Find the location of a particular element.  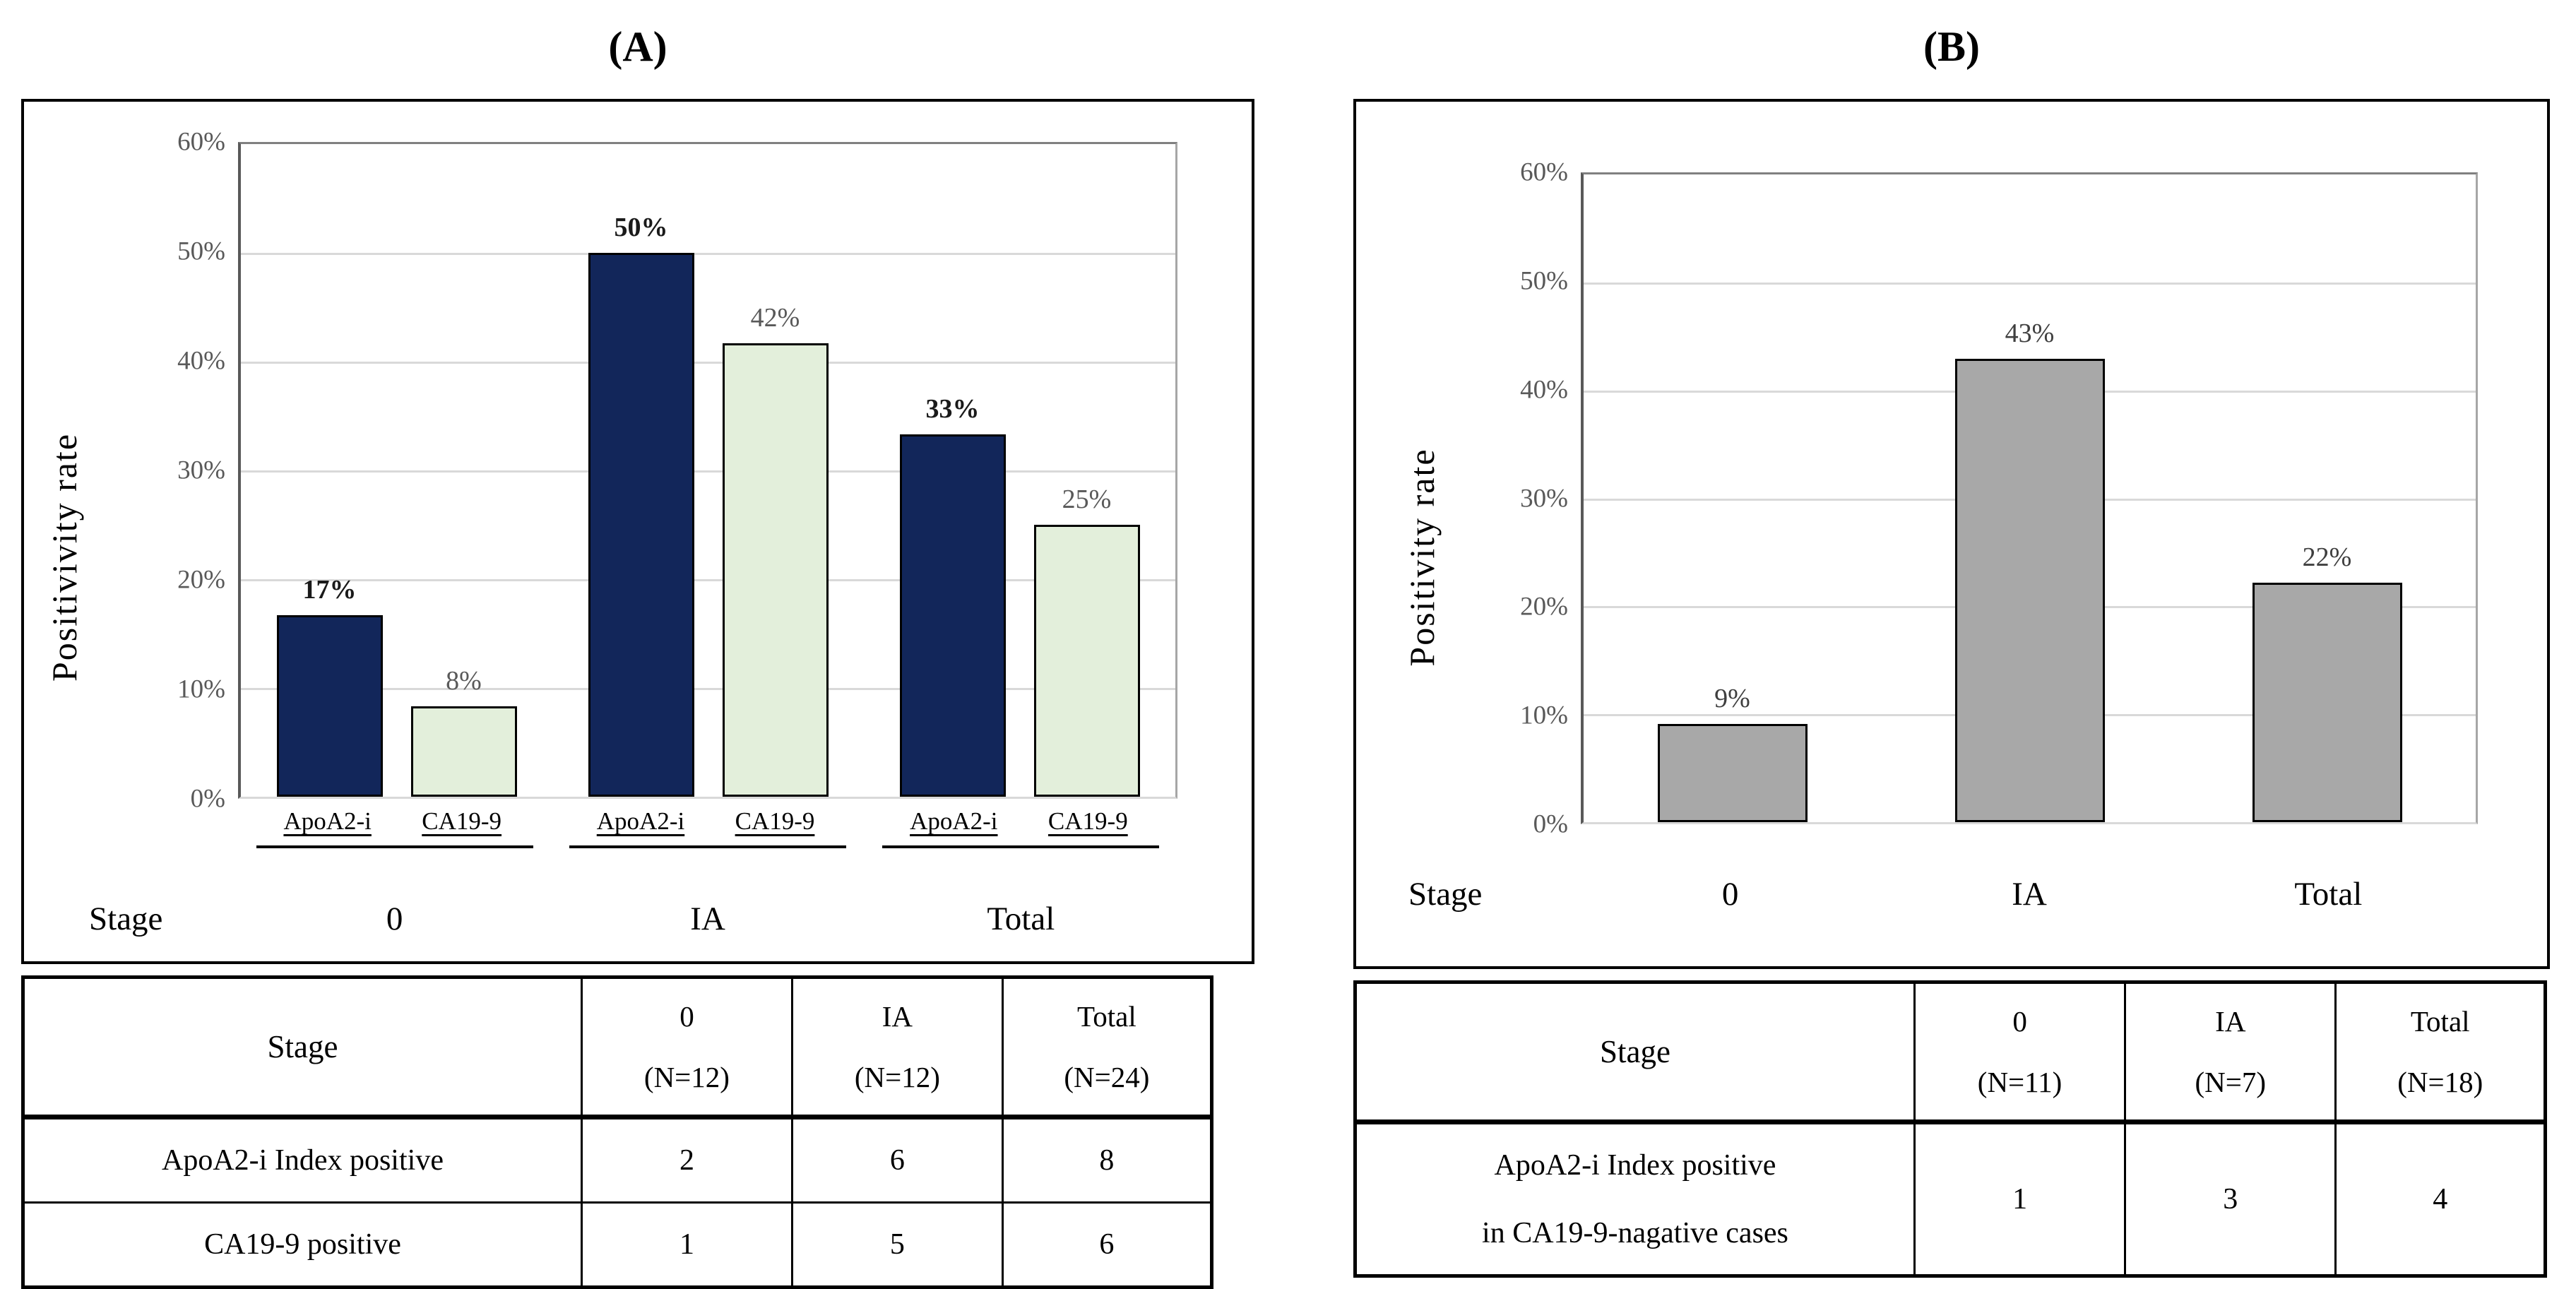

table-header-col0: 0 (N=12) is located at coordinates (687, 1048).